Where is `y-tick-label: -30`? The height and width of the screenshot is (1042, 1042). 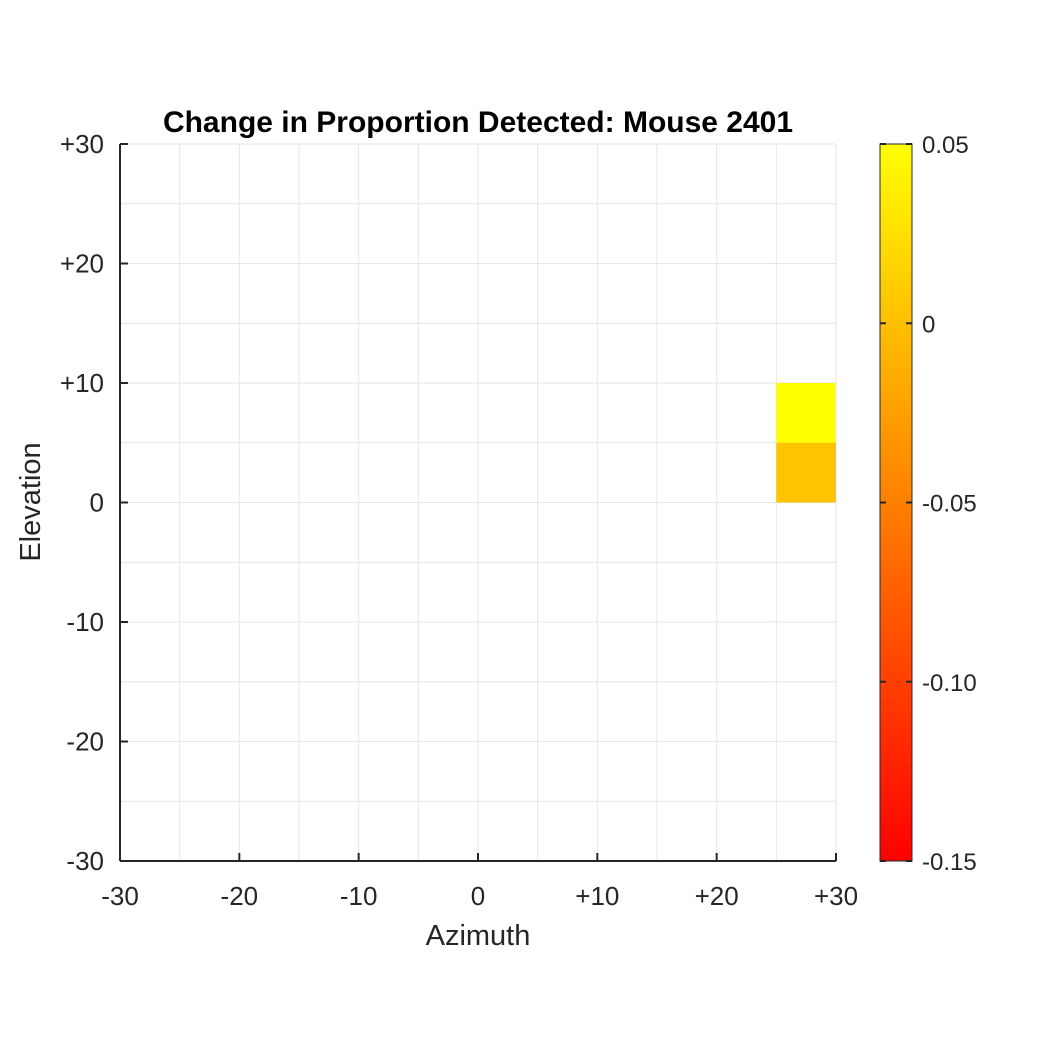
y-tick-label: -30 is located at coordinates (85, 861).